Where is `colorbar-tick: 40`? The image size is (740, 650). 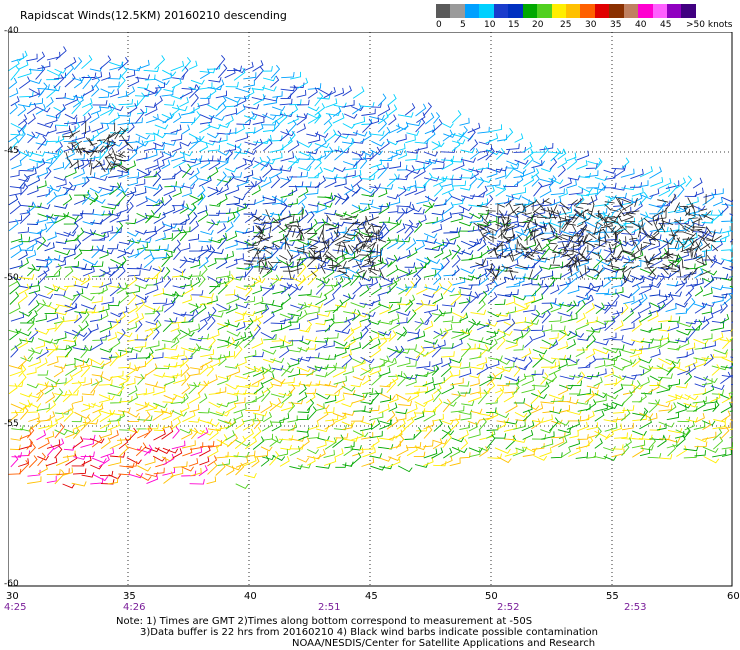 colorbar-tick: 40 is located at coordinates (641, 25).